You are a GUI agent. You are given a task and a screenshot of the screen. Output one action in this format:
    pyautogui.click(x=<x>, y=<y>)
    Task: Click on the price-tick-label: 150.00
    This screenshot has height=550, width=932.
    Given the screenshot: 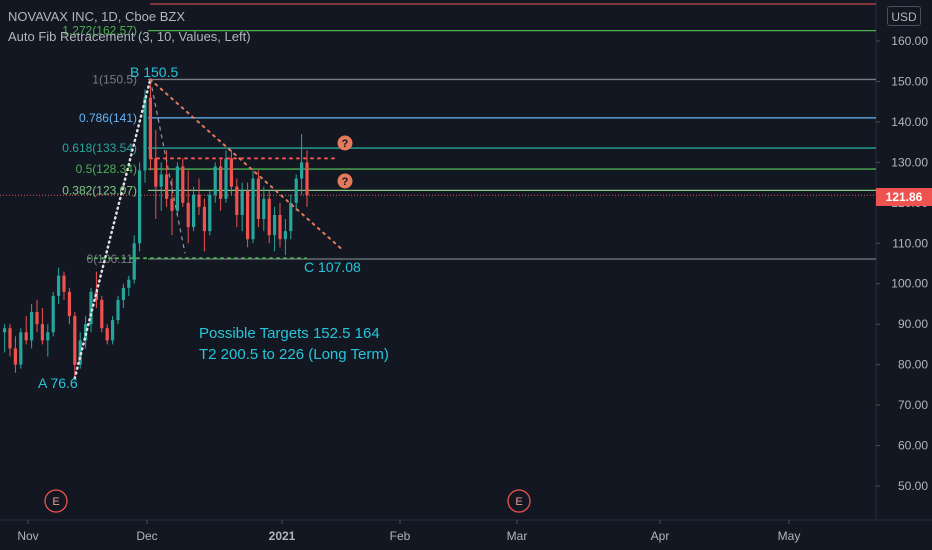 What is the action you would take?
    pyautogui.click(x=909, y=81)
    